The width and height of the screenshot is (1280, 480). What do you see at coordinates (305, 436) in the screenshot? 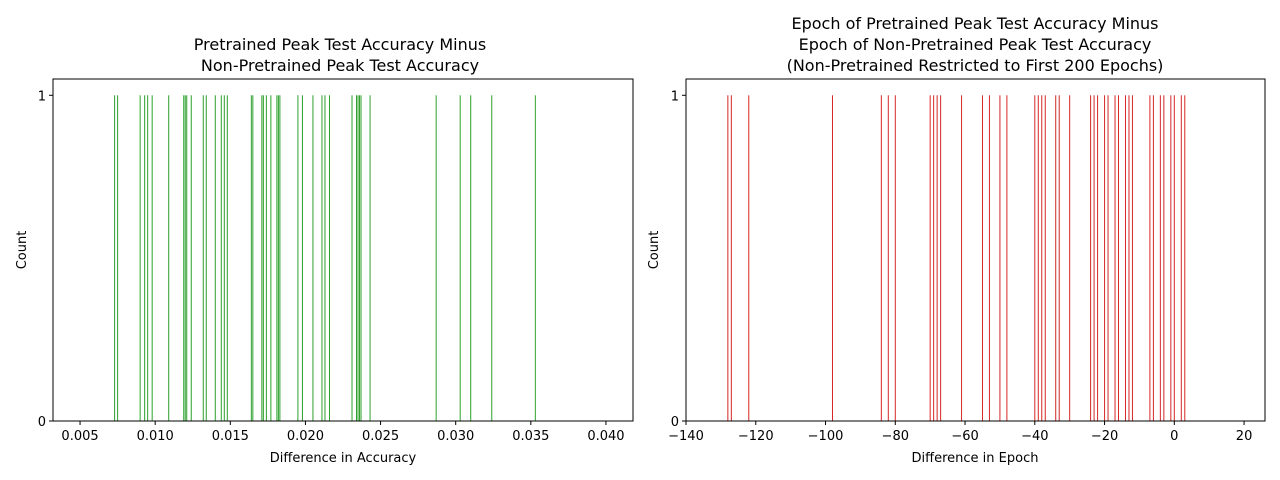
I see `x-tick-label: 0.020` at bounding box center [305, 436].